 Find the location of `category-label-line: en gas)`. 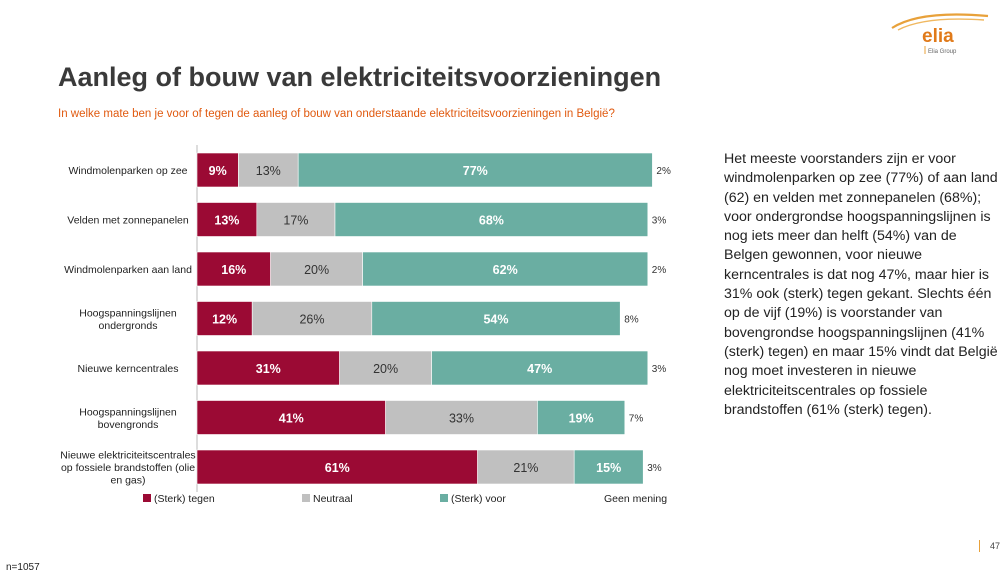

category-label-line: en gas) is located at coordinates (127, 481).